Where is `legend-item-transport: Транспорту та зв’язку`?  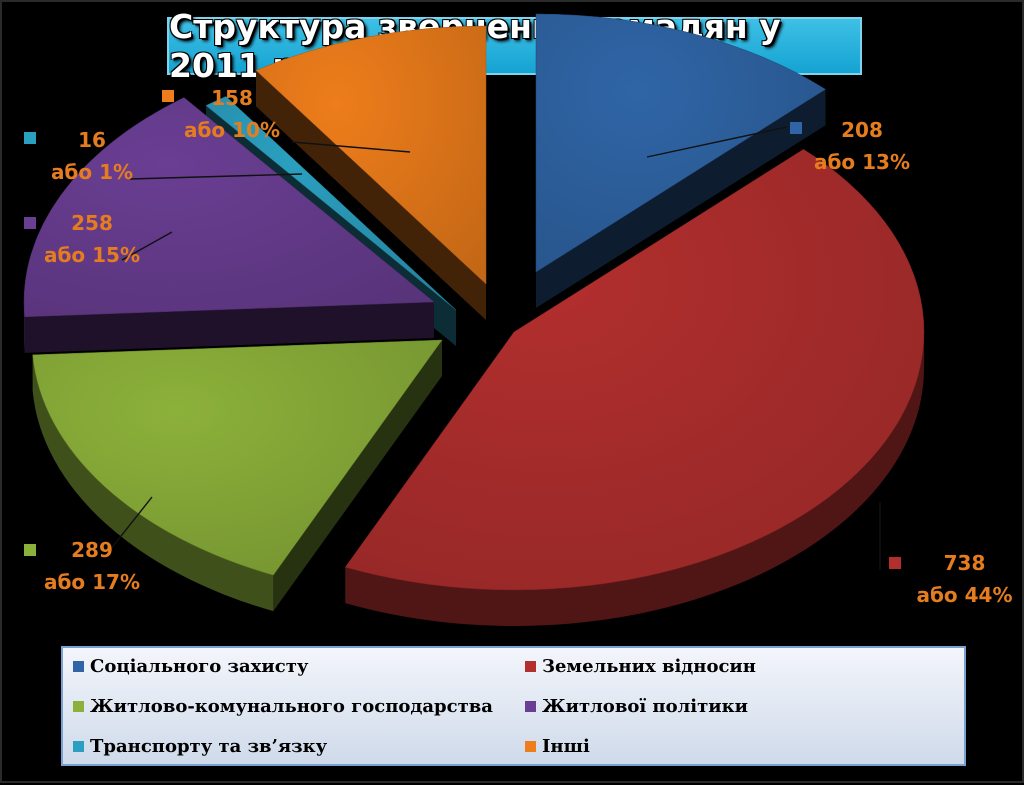 legend-item-transport: Транспорту та зв’язку is located at coordinates (200, 746).